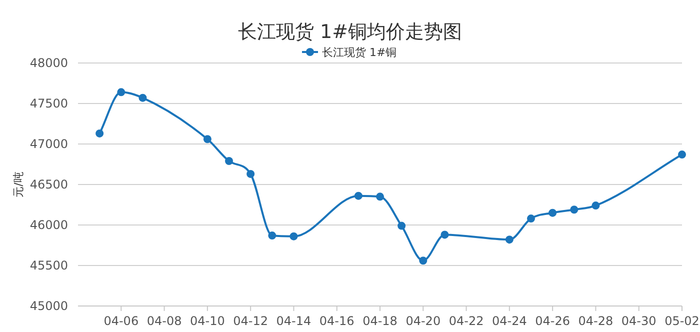  I want to click on chart-title: 长江现货 1#铜均价走势图, so click(350, 32).